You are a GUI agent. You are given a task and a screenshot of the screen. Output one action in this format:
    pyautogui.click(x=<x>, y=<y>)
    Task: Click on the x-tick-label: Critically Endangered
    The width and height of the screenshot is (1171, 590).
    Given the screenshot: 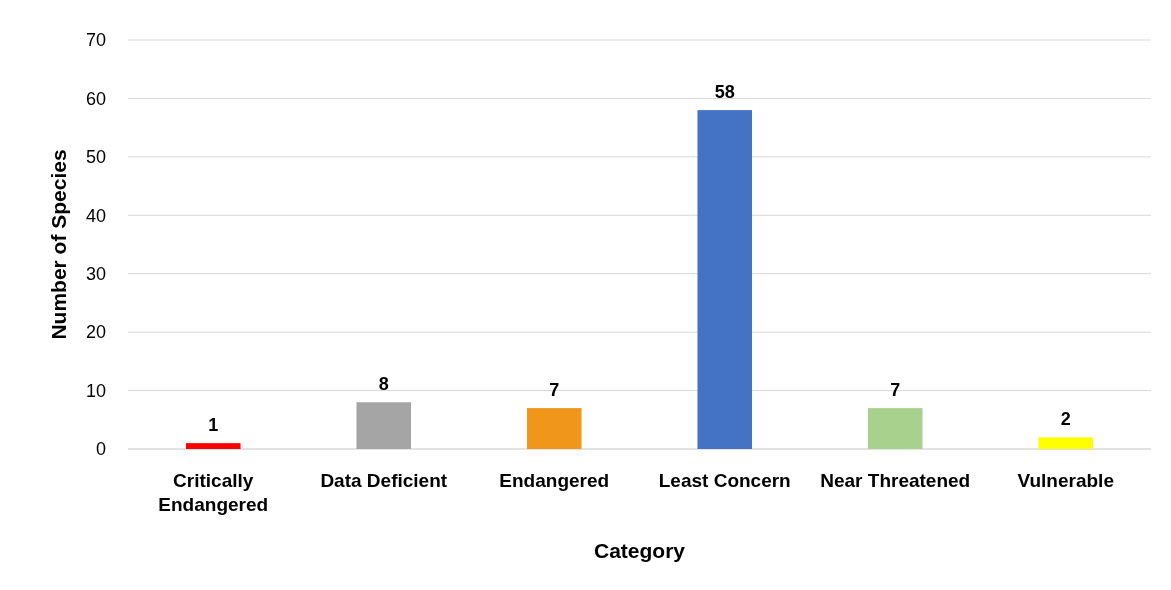 What is the action you would take?
    pyautogui.click(x=213, y=492)
    